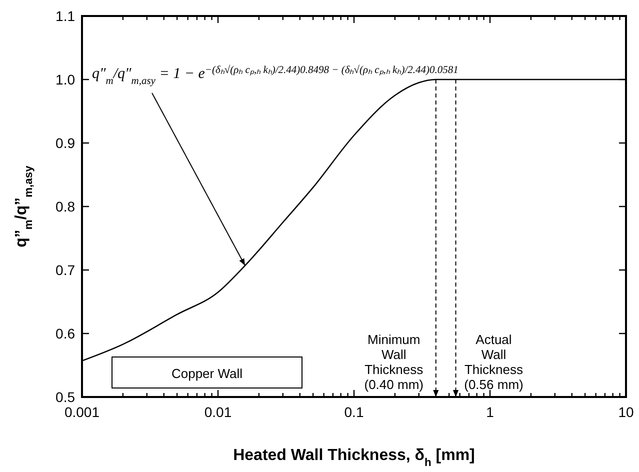  Describe the element at coordinates (626, 412) in the screenshot. I see `x-tick-label: 10` at that location.